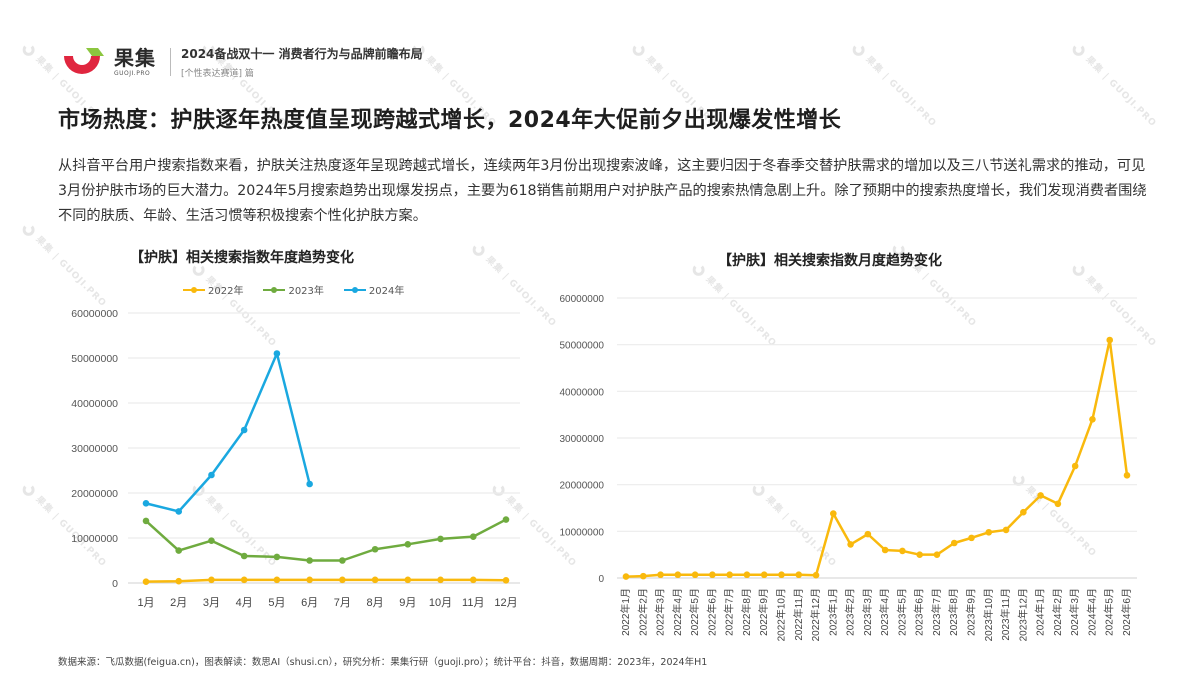 The image size is (1200, 675). What do you see at coordinates (729, 612) in the screenshot?
I see `x-tick-label: 2022年7月` at bounding box center [729, 612].